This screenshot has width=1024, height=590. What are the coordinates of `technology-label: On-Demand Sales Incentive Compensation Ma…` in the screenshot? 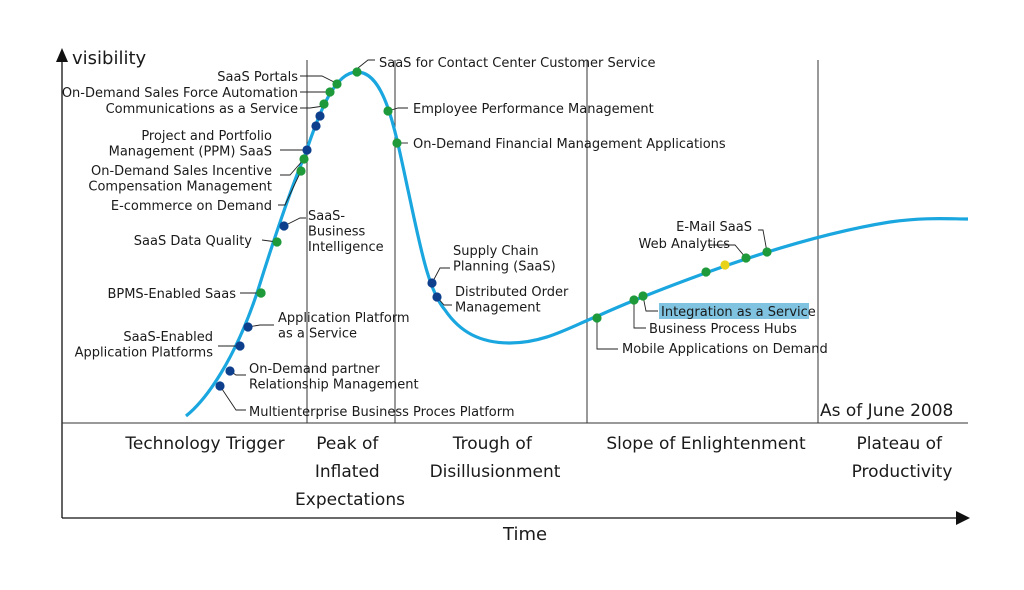 It's located at (180, 179).